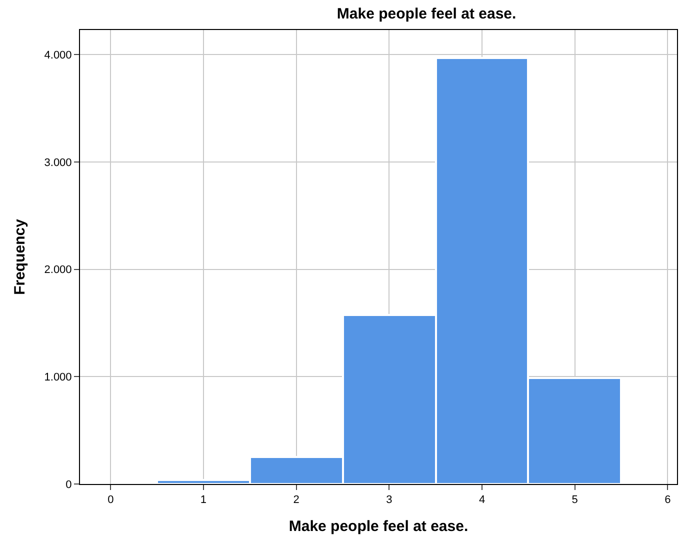 Image resolution: width=688 pixels, height=542 pixels. I want to click on x-tick-label: 2, so click(296, 500).